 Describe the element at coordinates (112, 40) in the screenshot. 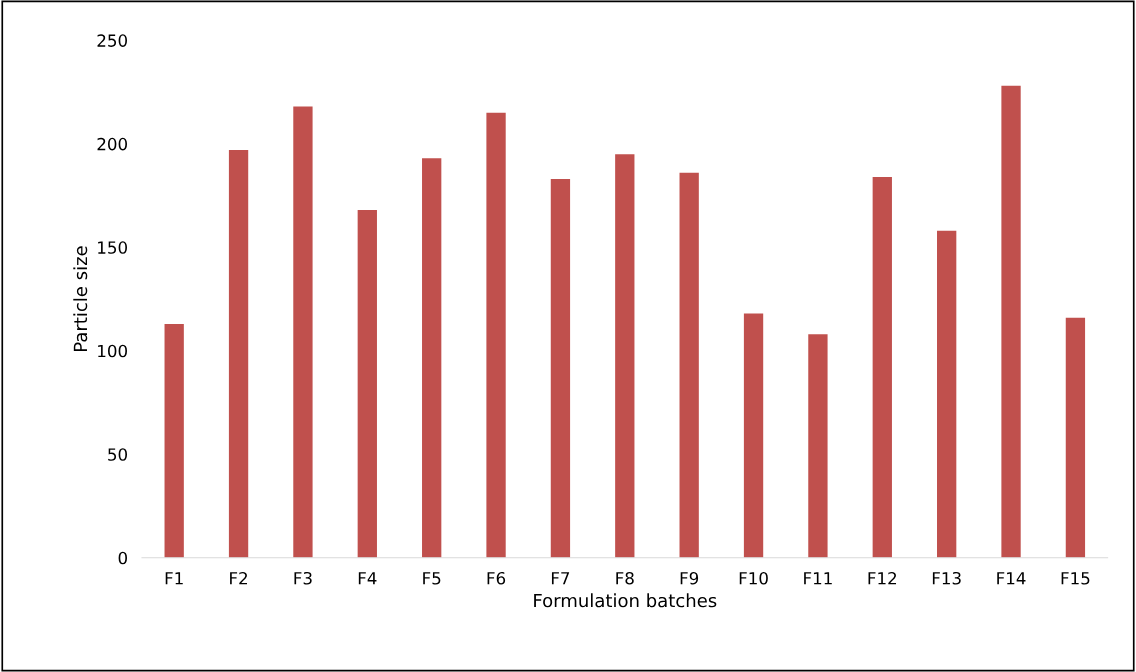

I see `y-tick-label: 250` at that location.